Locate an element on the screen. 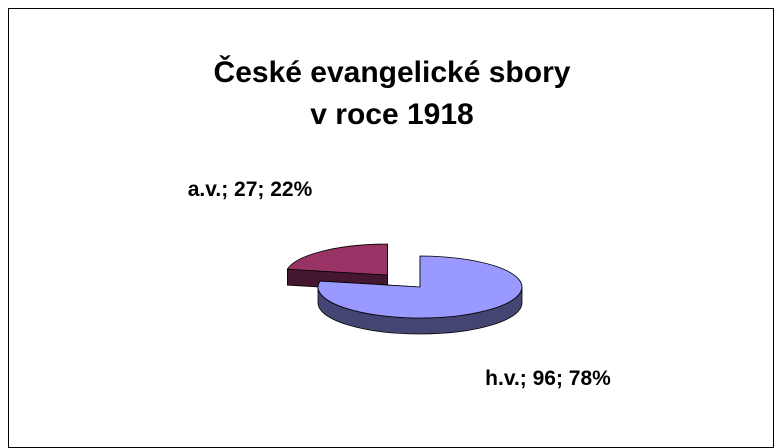  data-label: a.v.; 27; 22% is located at coordinates (250, 189).